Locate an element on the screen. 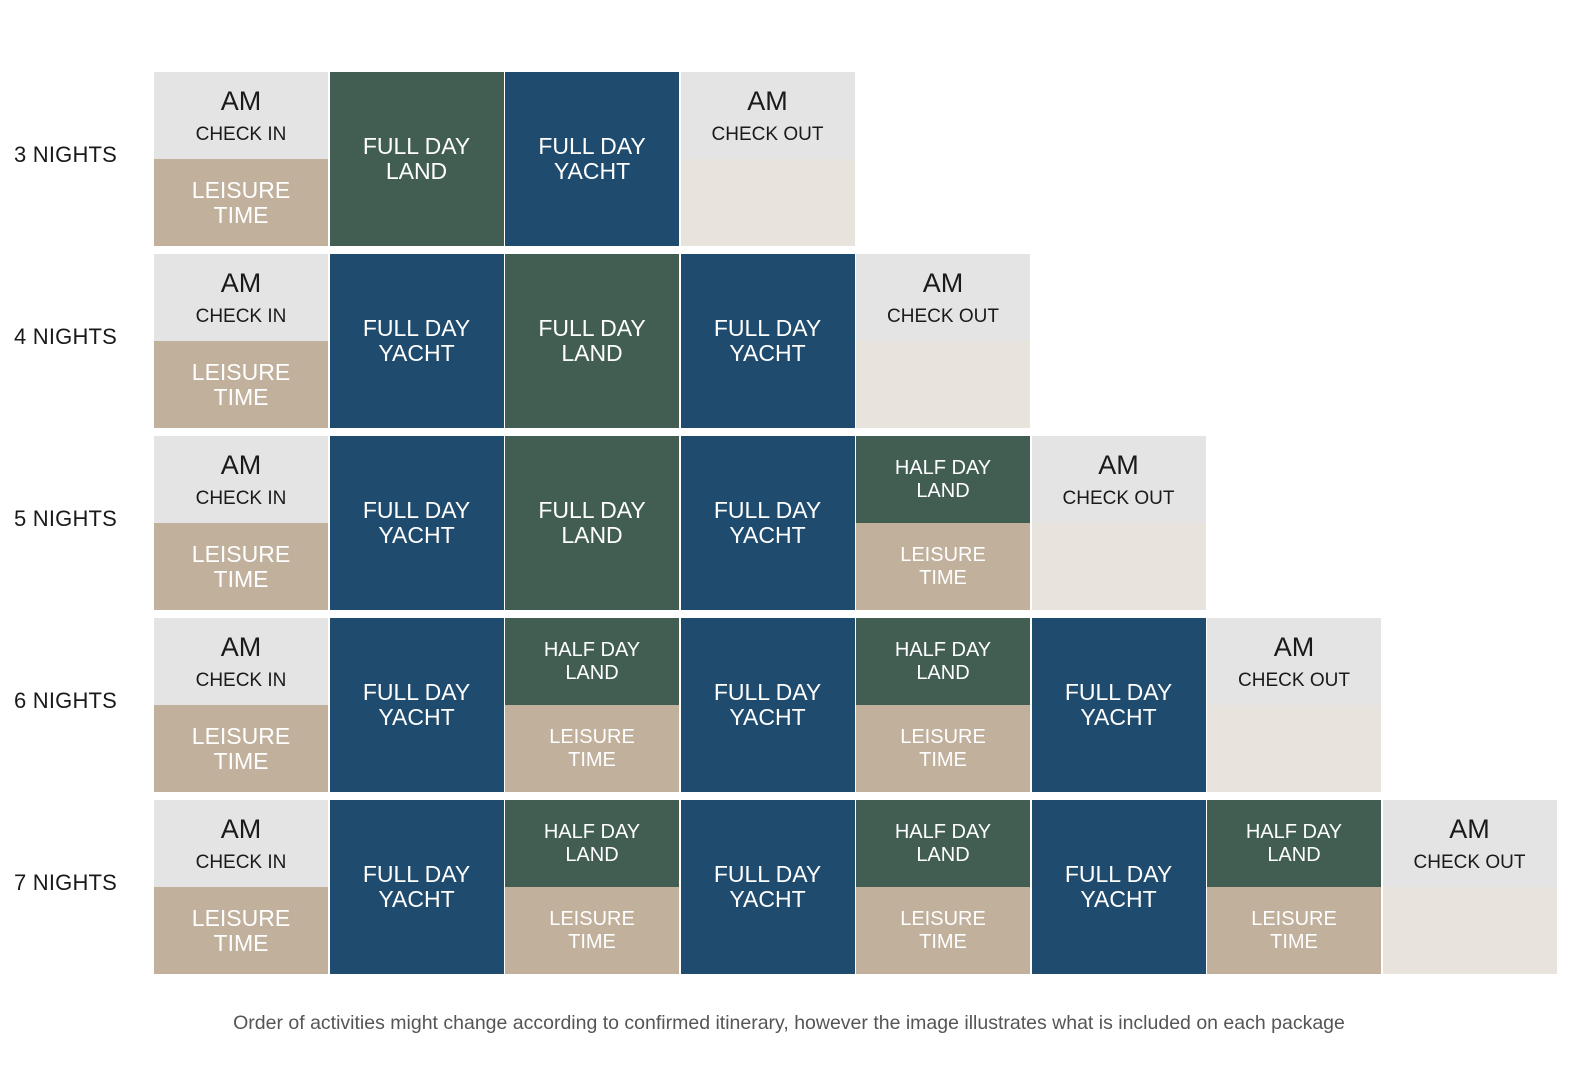  package-label: 4 NIGHTS is located at coordinates (66, 336).